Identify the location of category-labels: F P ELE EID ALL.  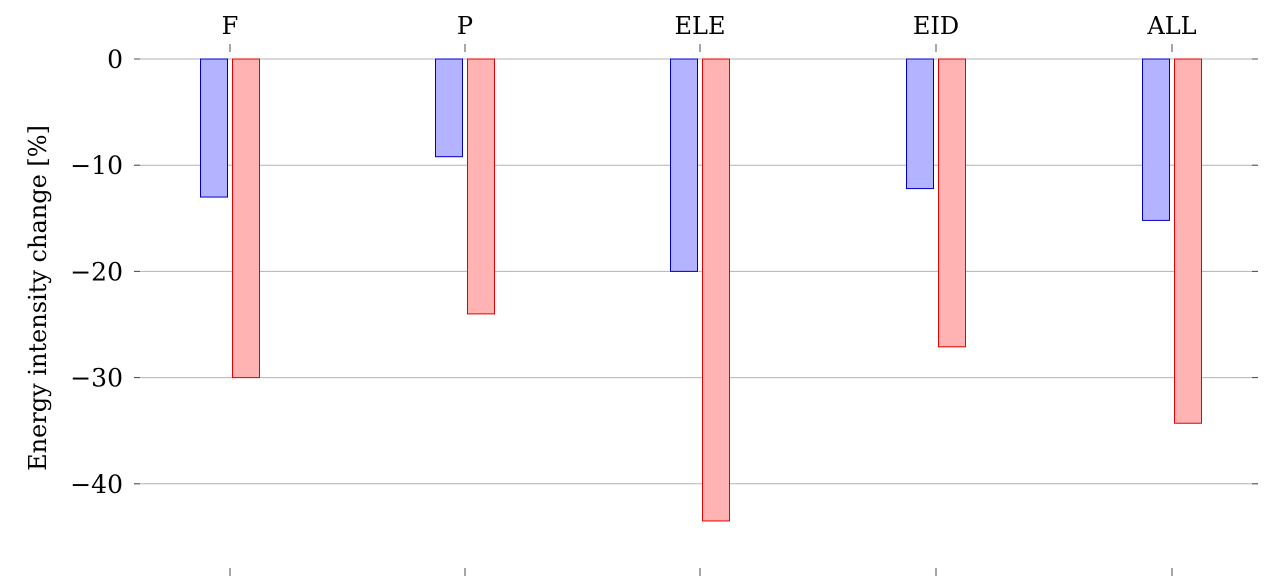
(709, 26).